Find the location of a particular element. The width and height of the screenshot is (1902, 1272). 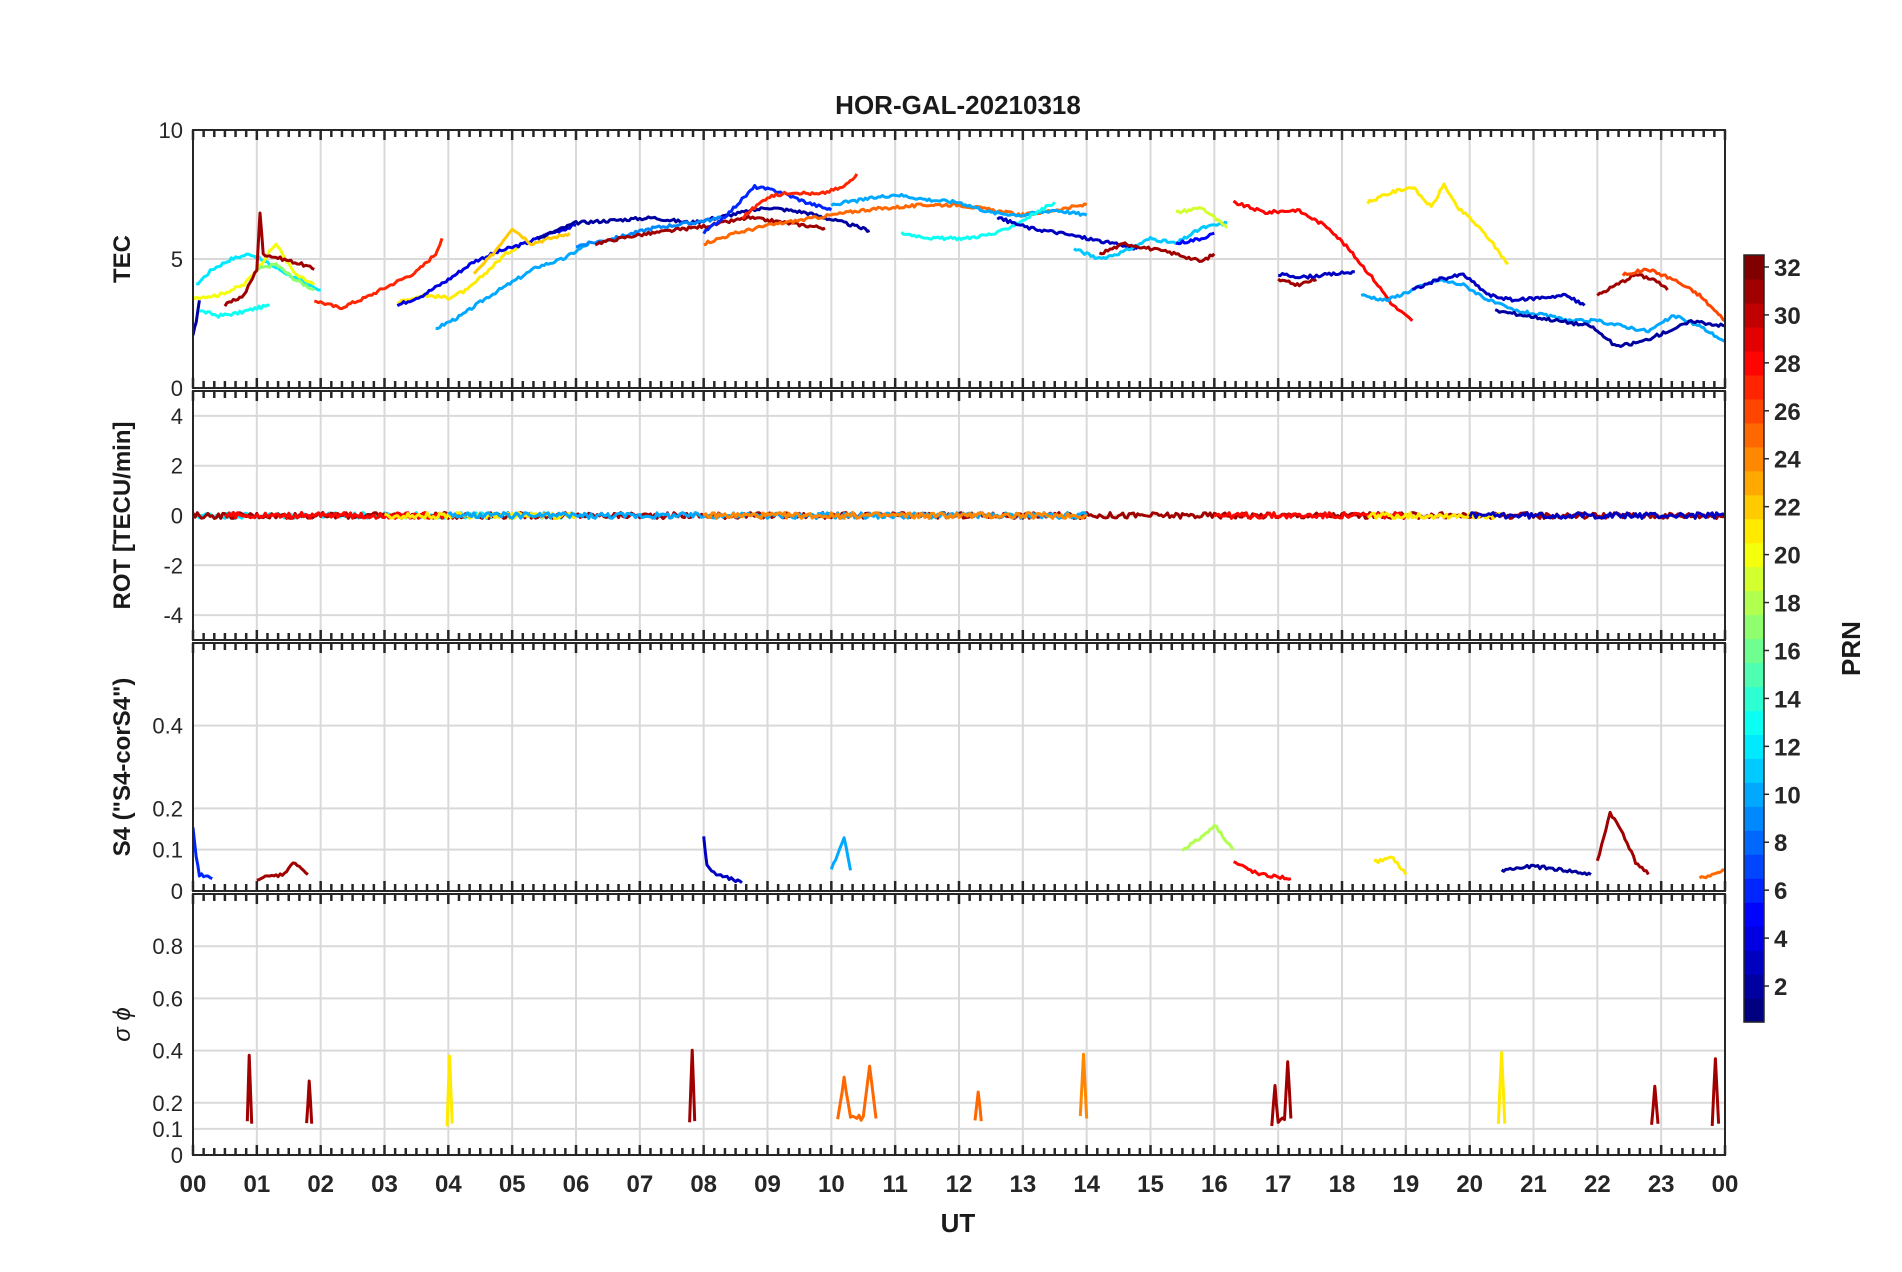

x-tick-label: 17 is located at coordinates (1278, 1184).